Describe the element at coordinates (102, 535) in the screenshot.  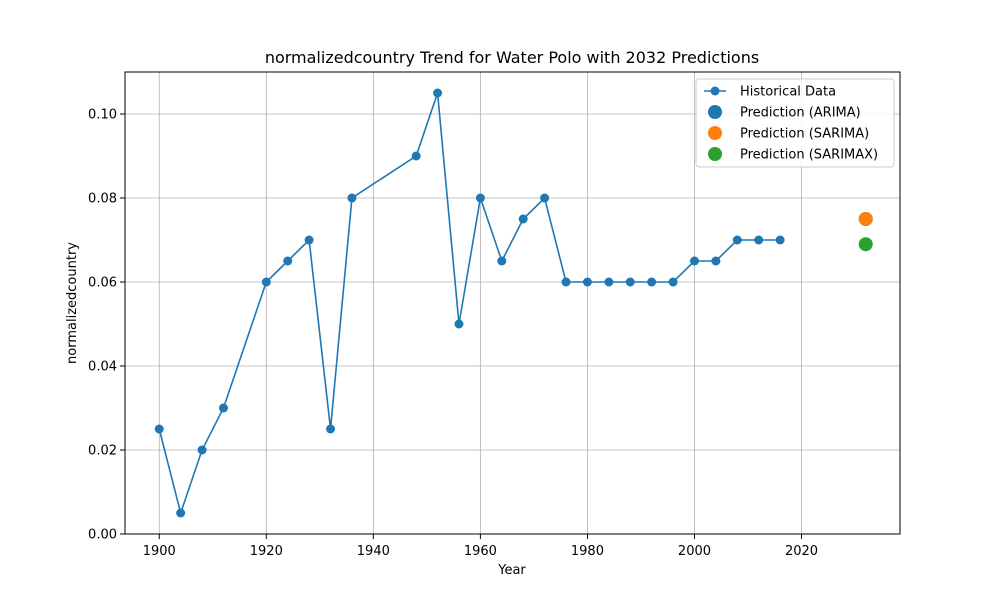
I see `y-tick-label: 0.00` at that location.